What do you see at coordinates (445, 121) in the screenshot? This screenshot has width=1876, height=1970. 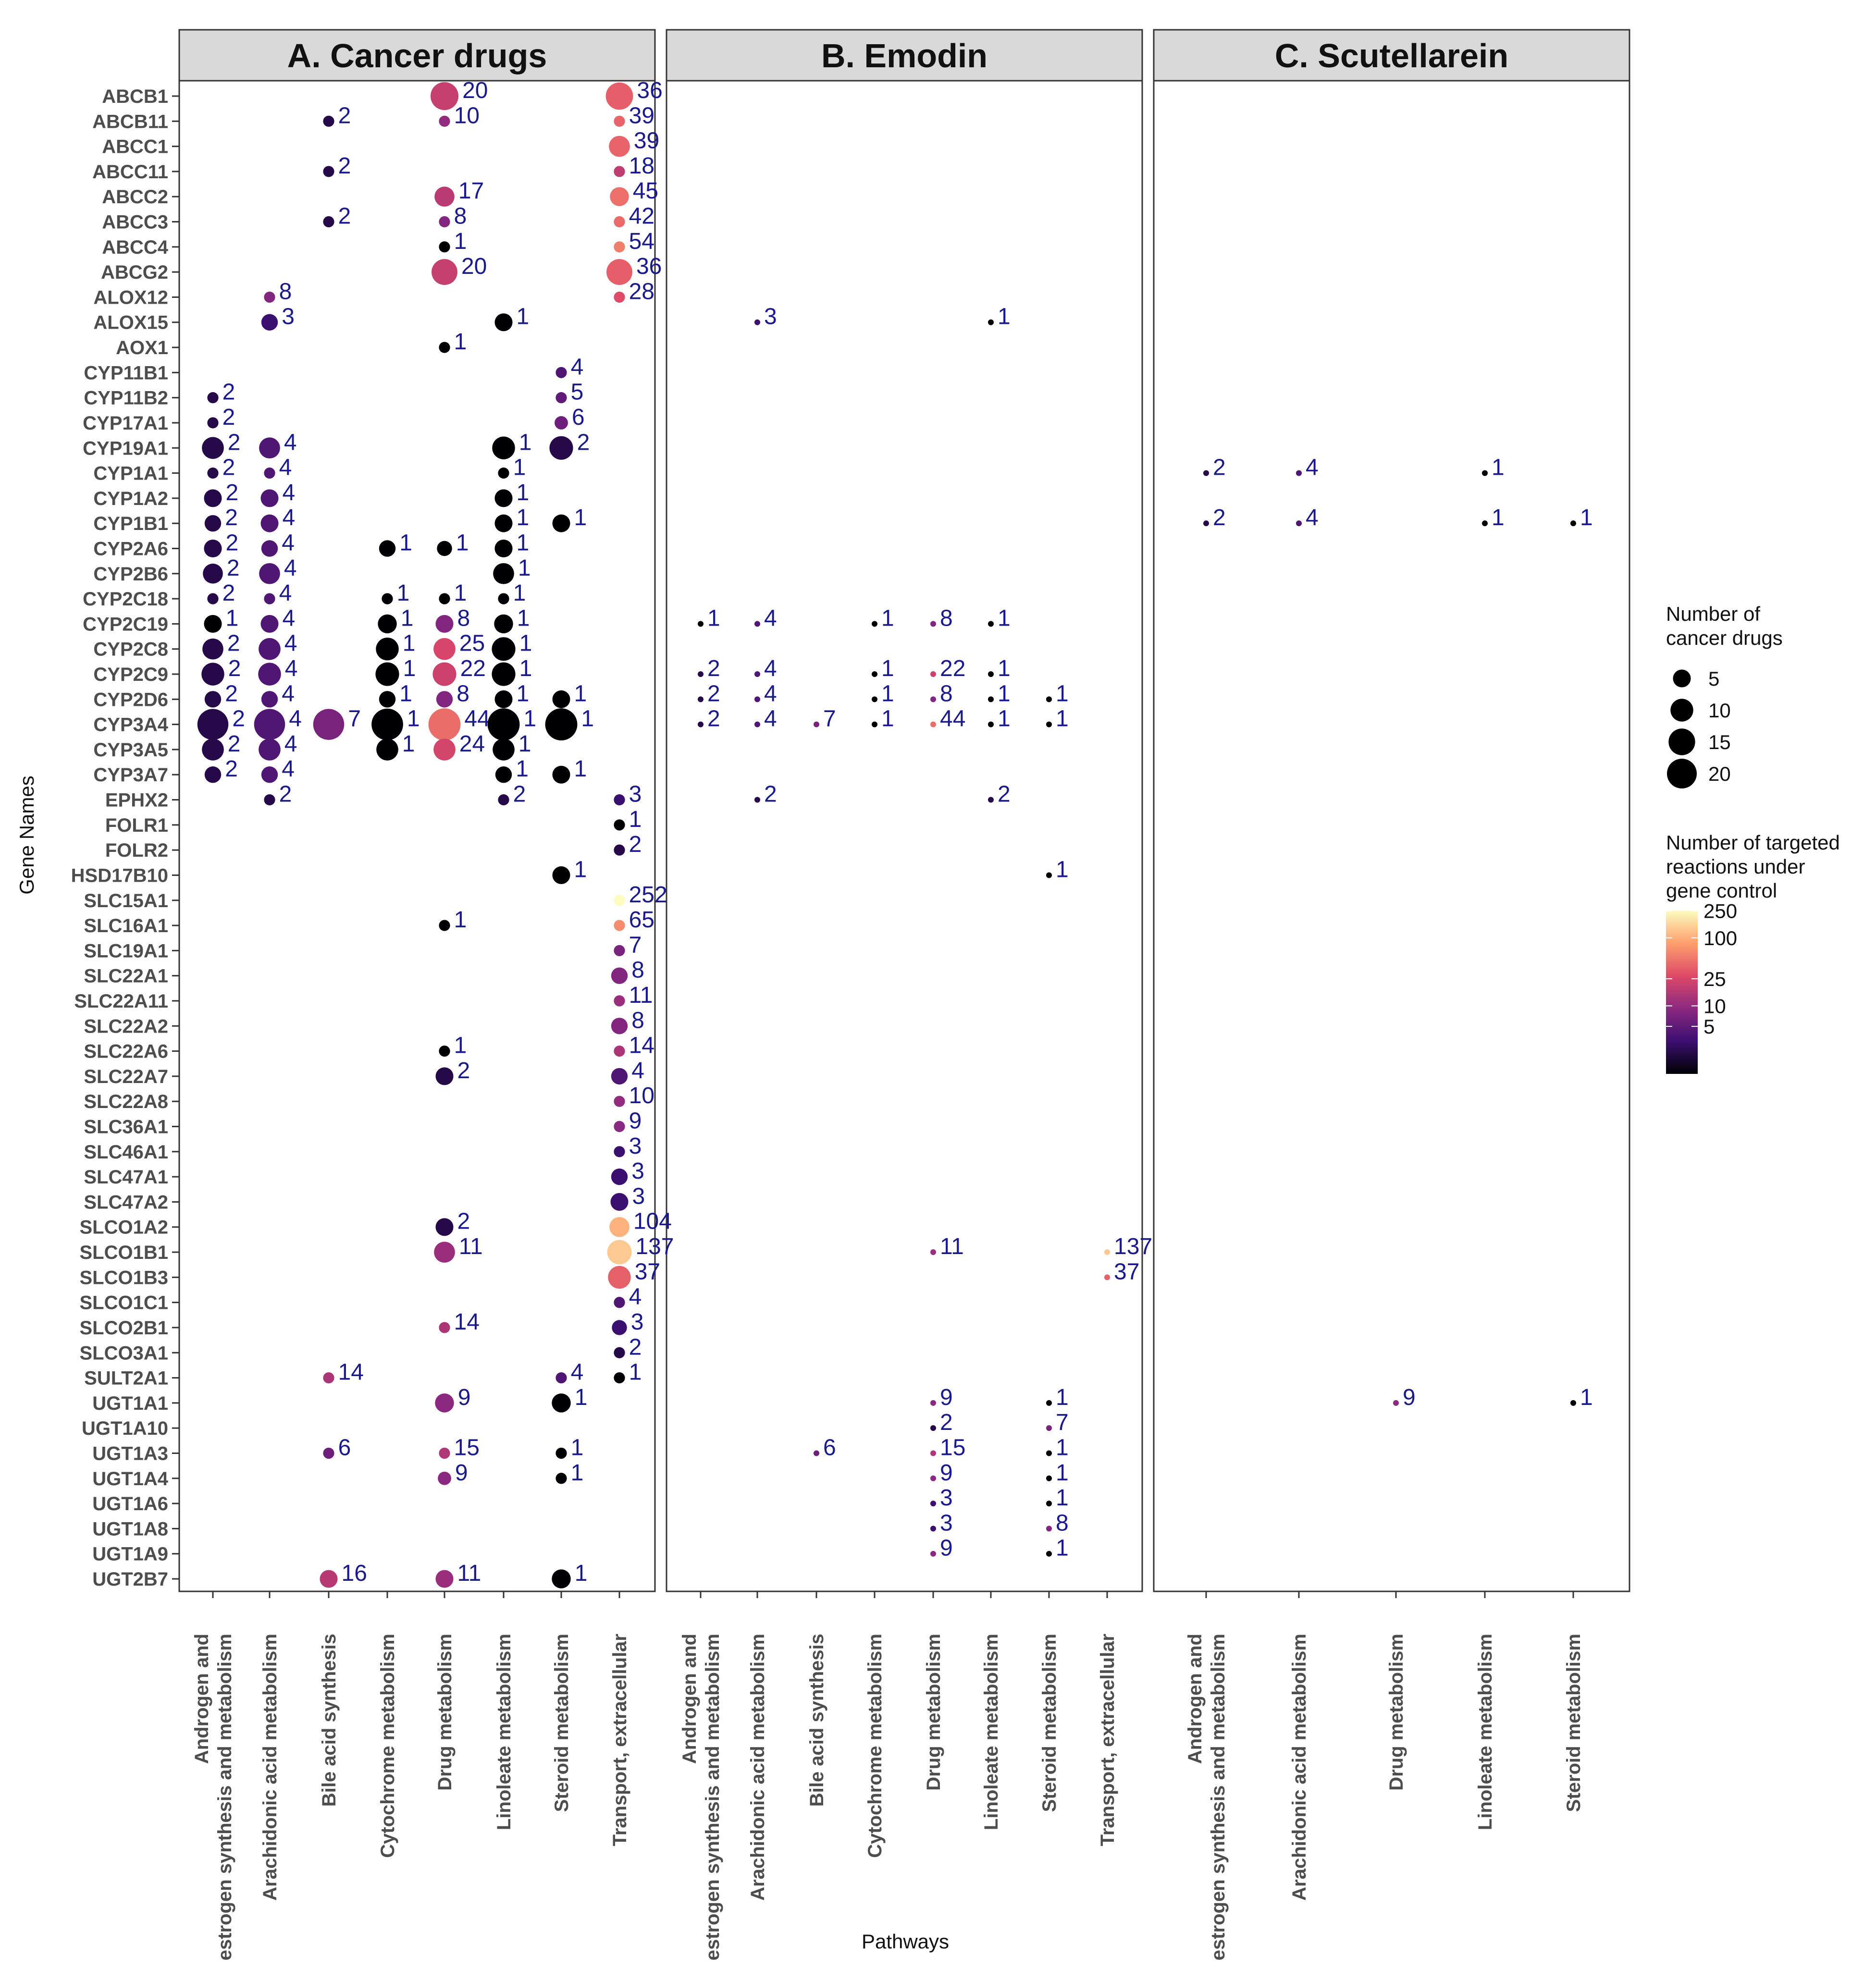 I see `point-abcb11` at bounding box center [445, 121].